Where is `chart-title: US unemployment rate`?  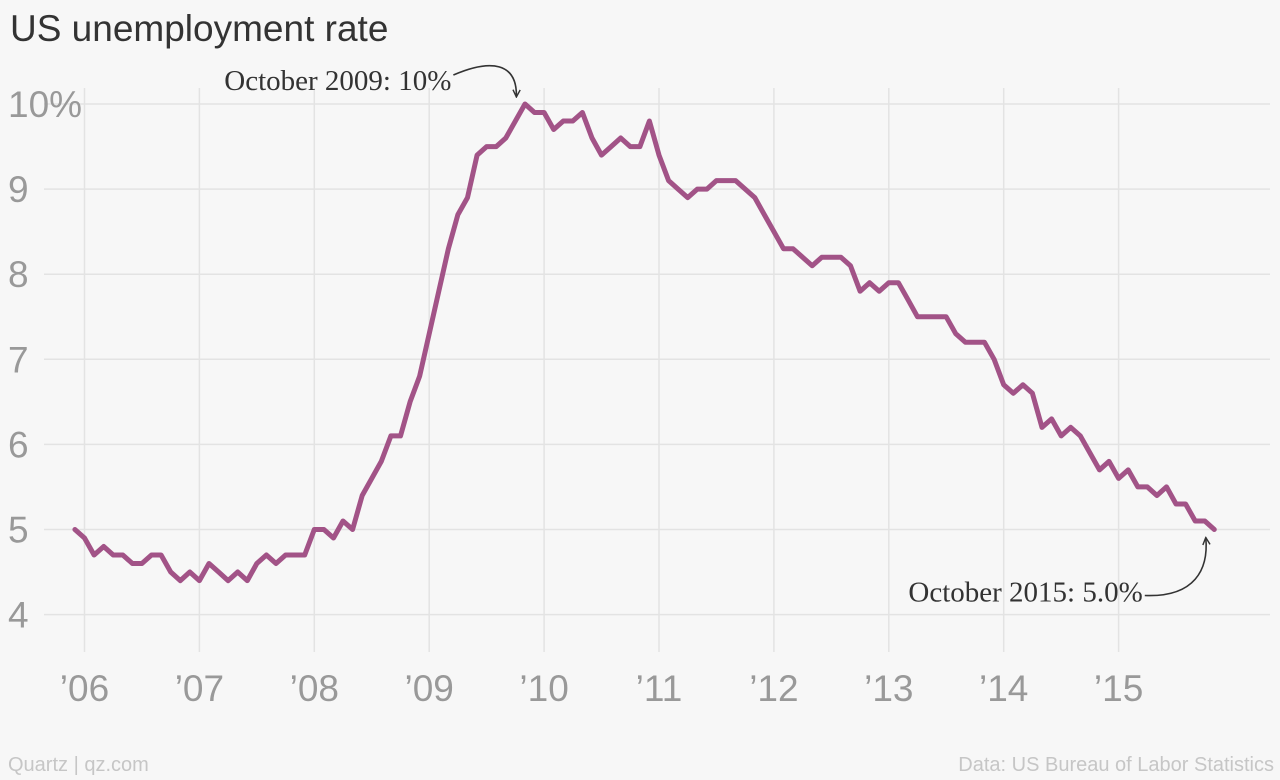 chart-title: US unemployment rate is located at coordinates (199, 28).